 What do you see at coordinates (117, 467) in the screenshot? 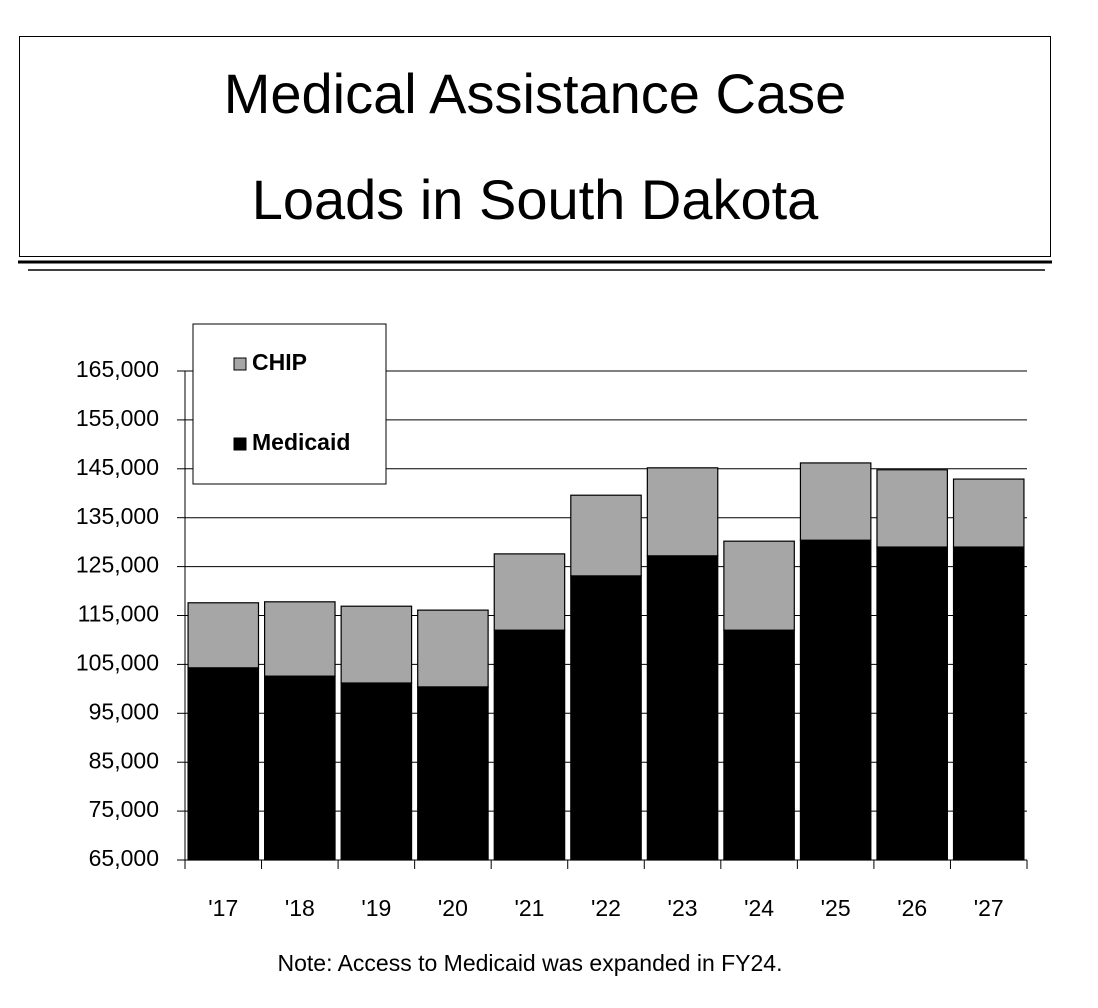
I see `y-tick-label: 145,000` at bounding box center [117, 467].